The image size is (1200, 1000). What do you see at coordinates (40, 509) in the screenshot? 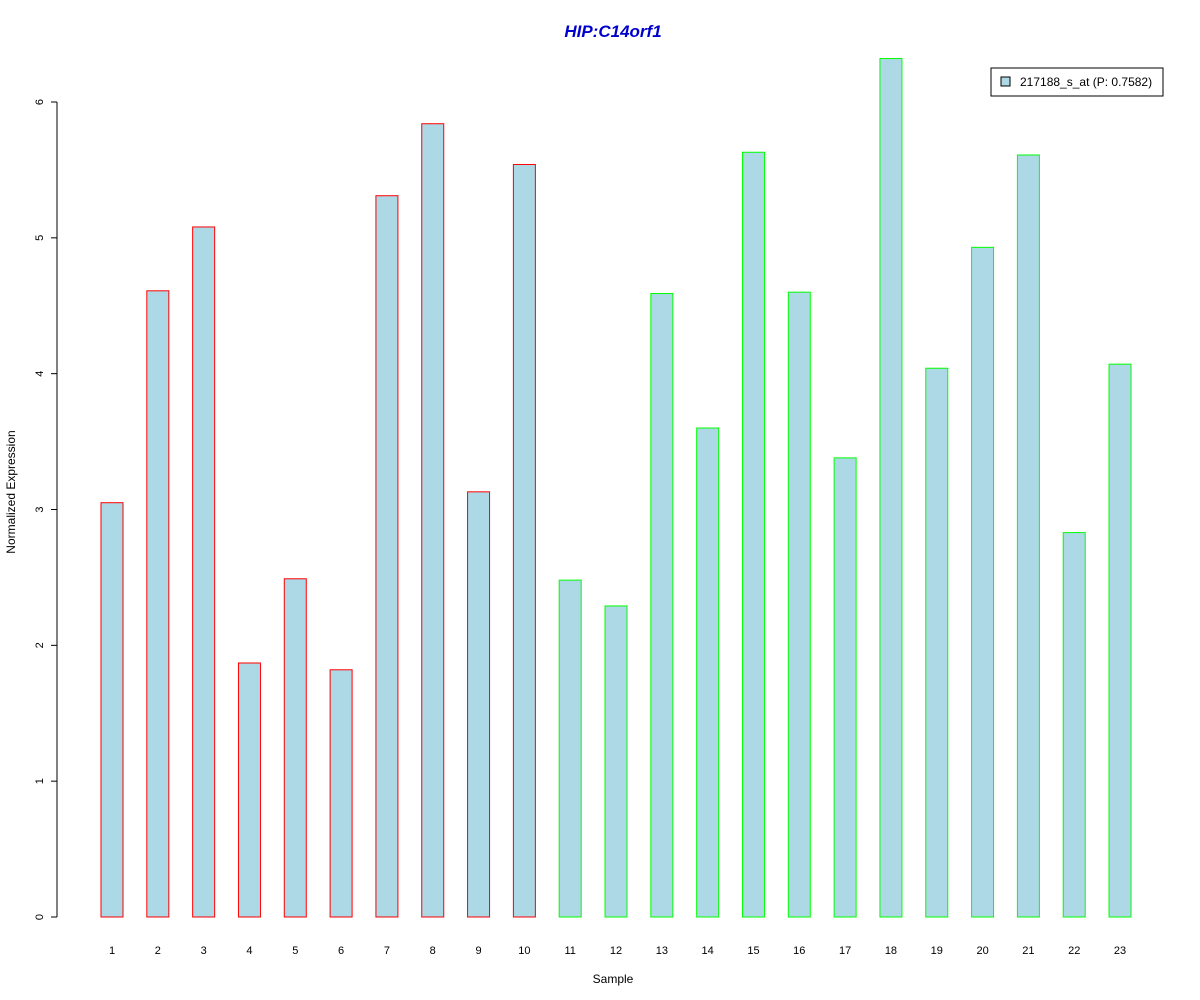
I see `y-tick-label: 3` at bounding box center [40, 509].